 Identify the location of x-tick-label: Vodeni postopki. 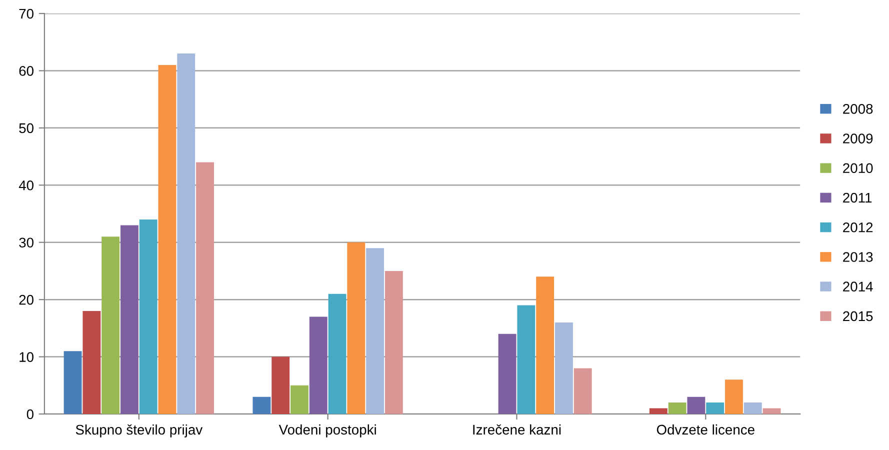
(327, 431).